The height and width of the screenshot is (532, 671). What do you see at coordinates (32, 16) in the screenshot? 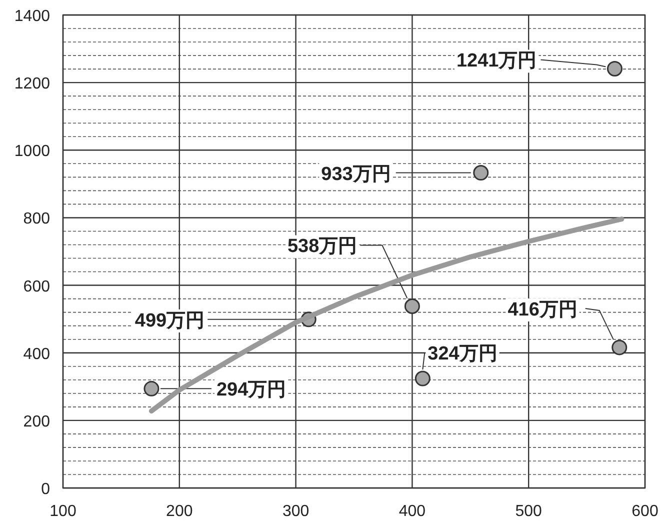
I see `y-tick-label: 1400` at bounding box center [32, 16].